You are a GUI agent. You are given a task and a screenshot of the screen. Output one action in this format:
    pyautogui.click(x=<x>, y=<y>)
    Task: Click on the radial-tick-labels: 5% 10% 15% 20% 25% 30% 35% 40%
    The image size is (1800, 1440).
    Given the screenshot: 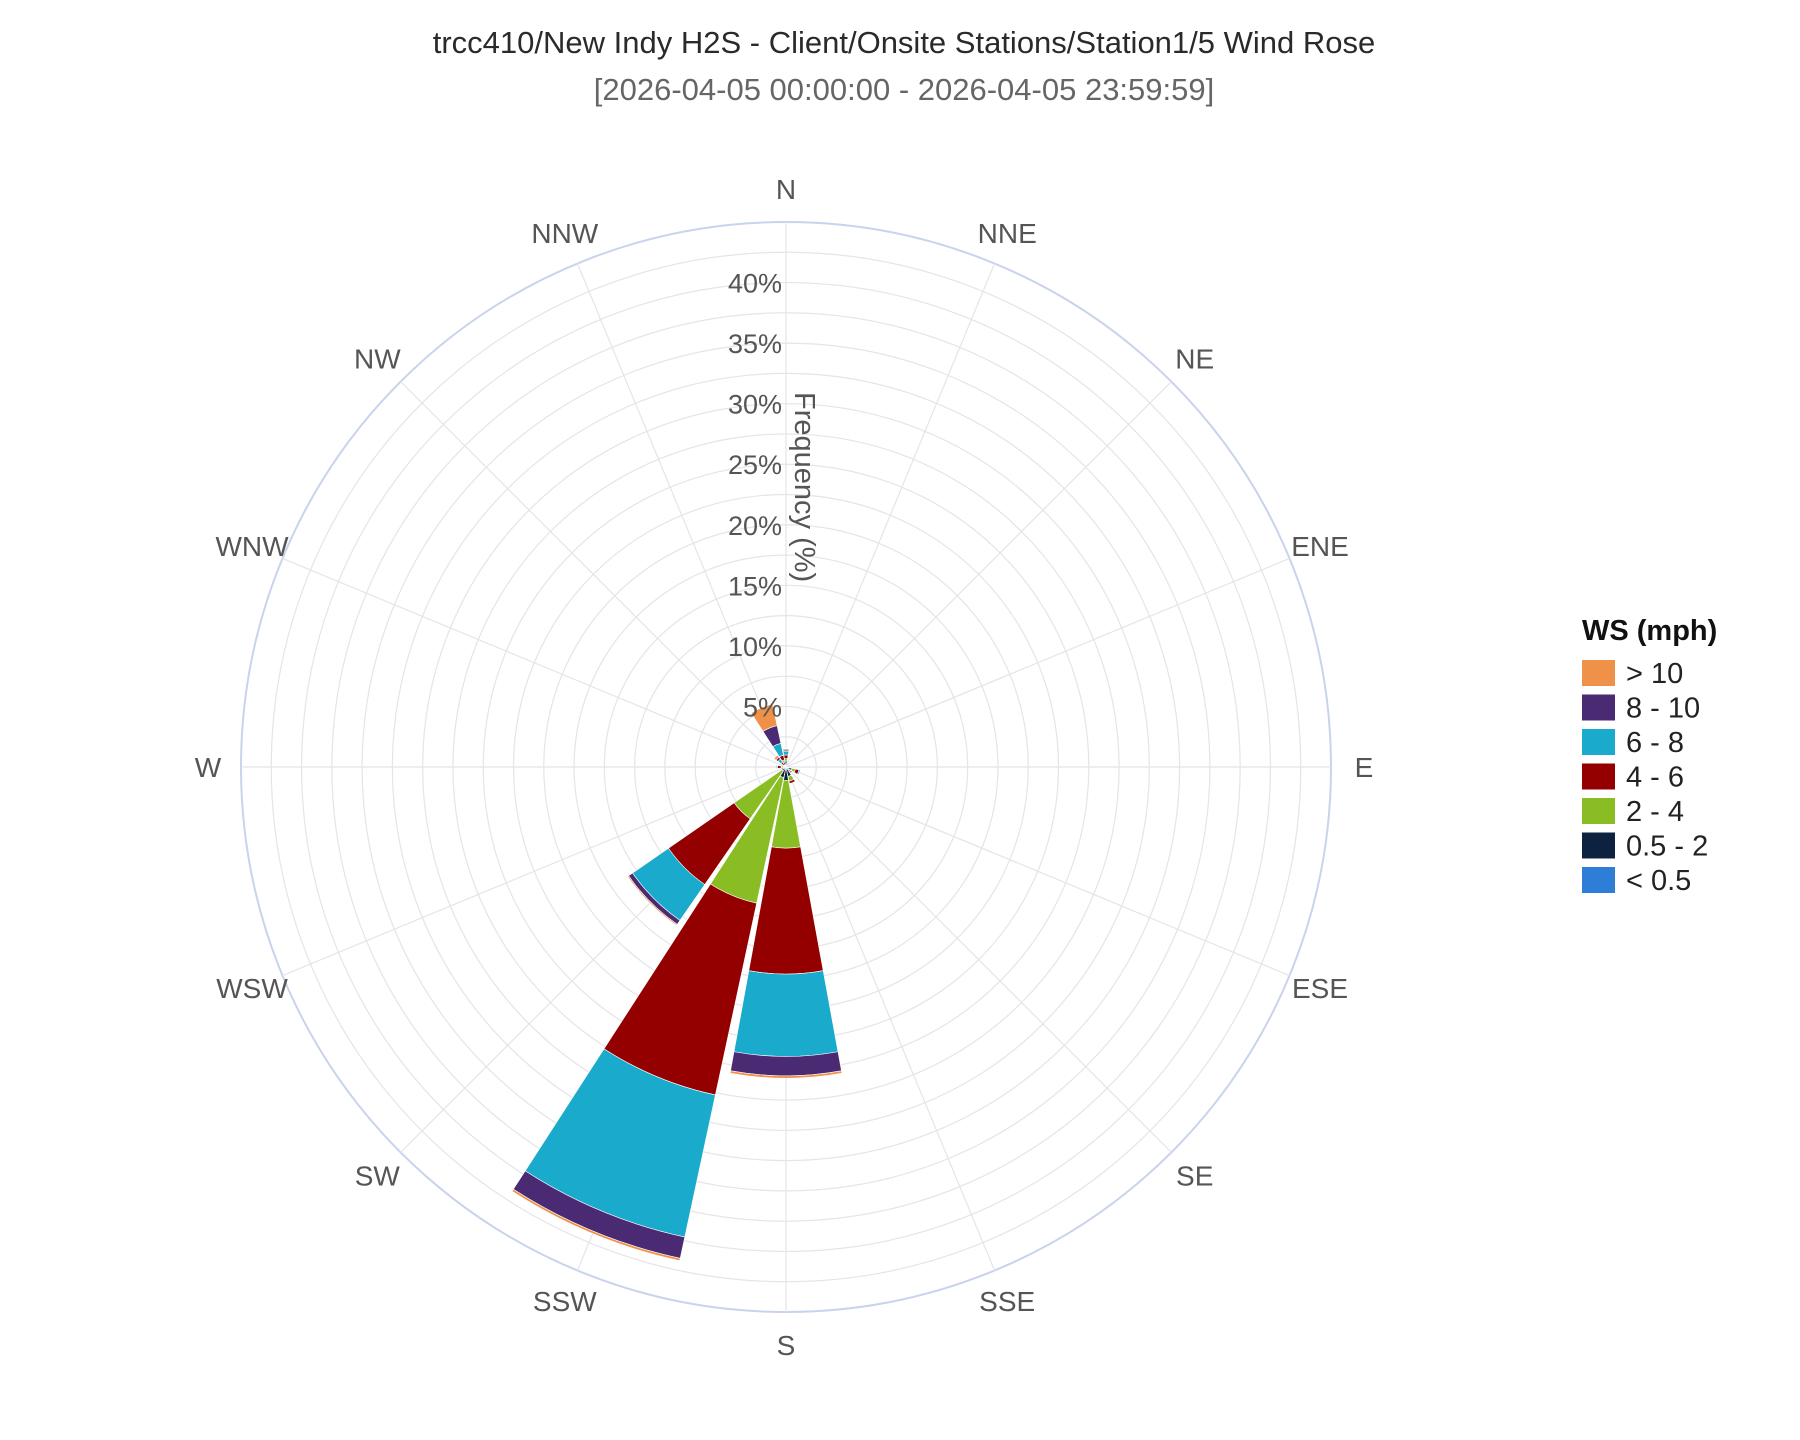 What is the action you would take?
    pyautogui.click(x=755, y=496)
    